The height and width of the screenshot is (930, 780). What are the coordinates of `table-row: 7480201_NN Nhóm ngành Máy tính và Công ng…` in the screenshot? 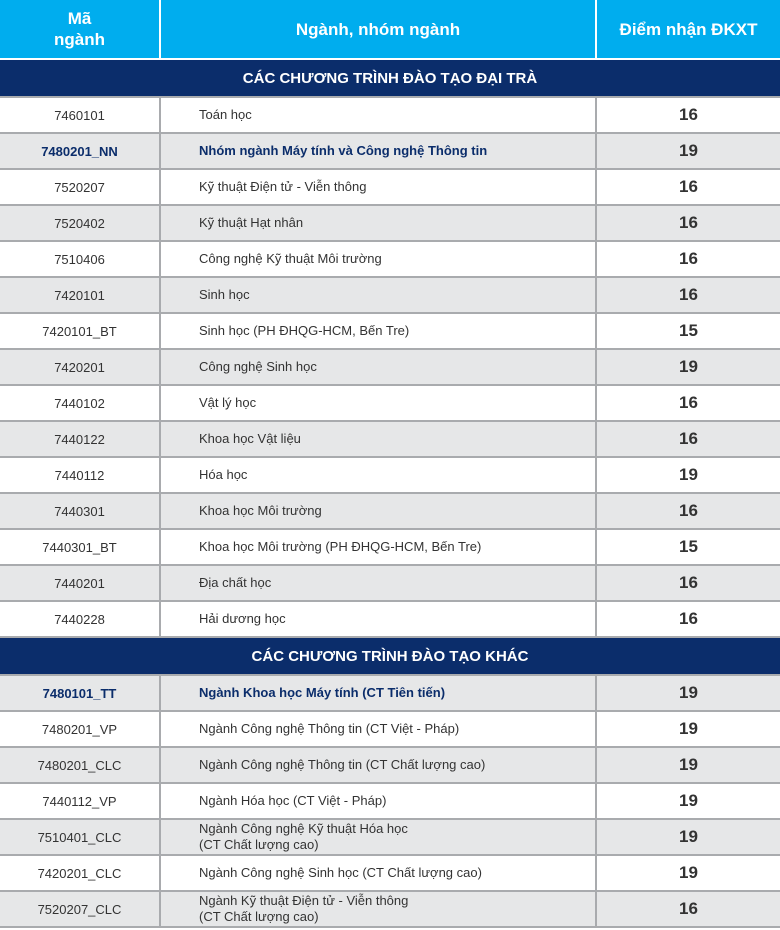 It's located at (390, 151).